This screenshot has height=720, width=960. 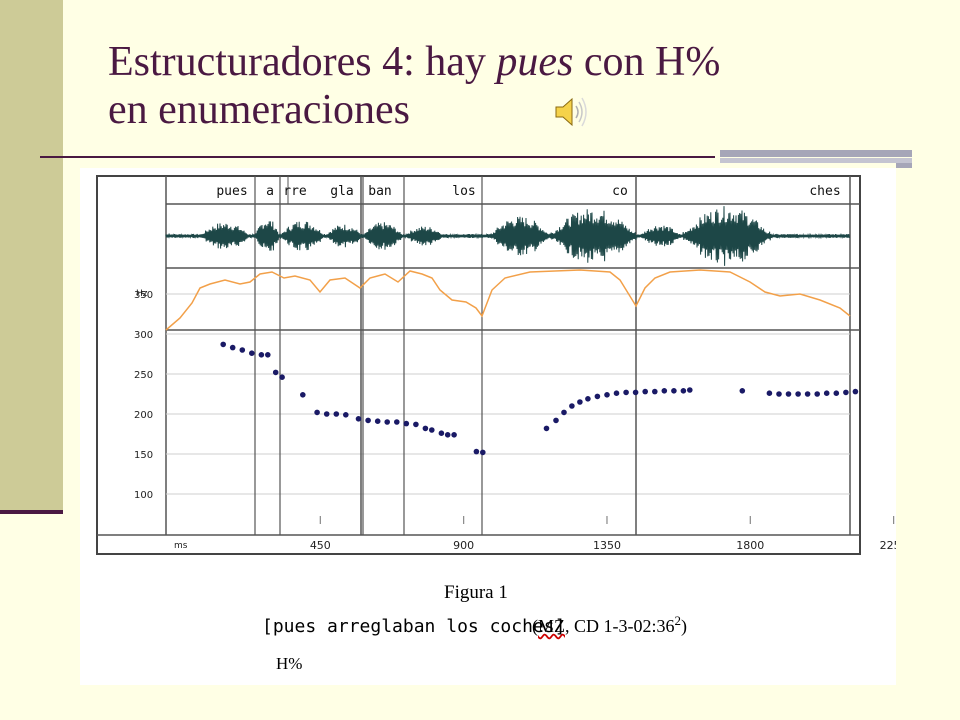 I want to click on pitch-tick-label: 200, so click(x=143, y=415).